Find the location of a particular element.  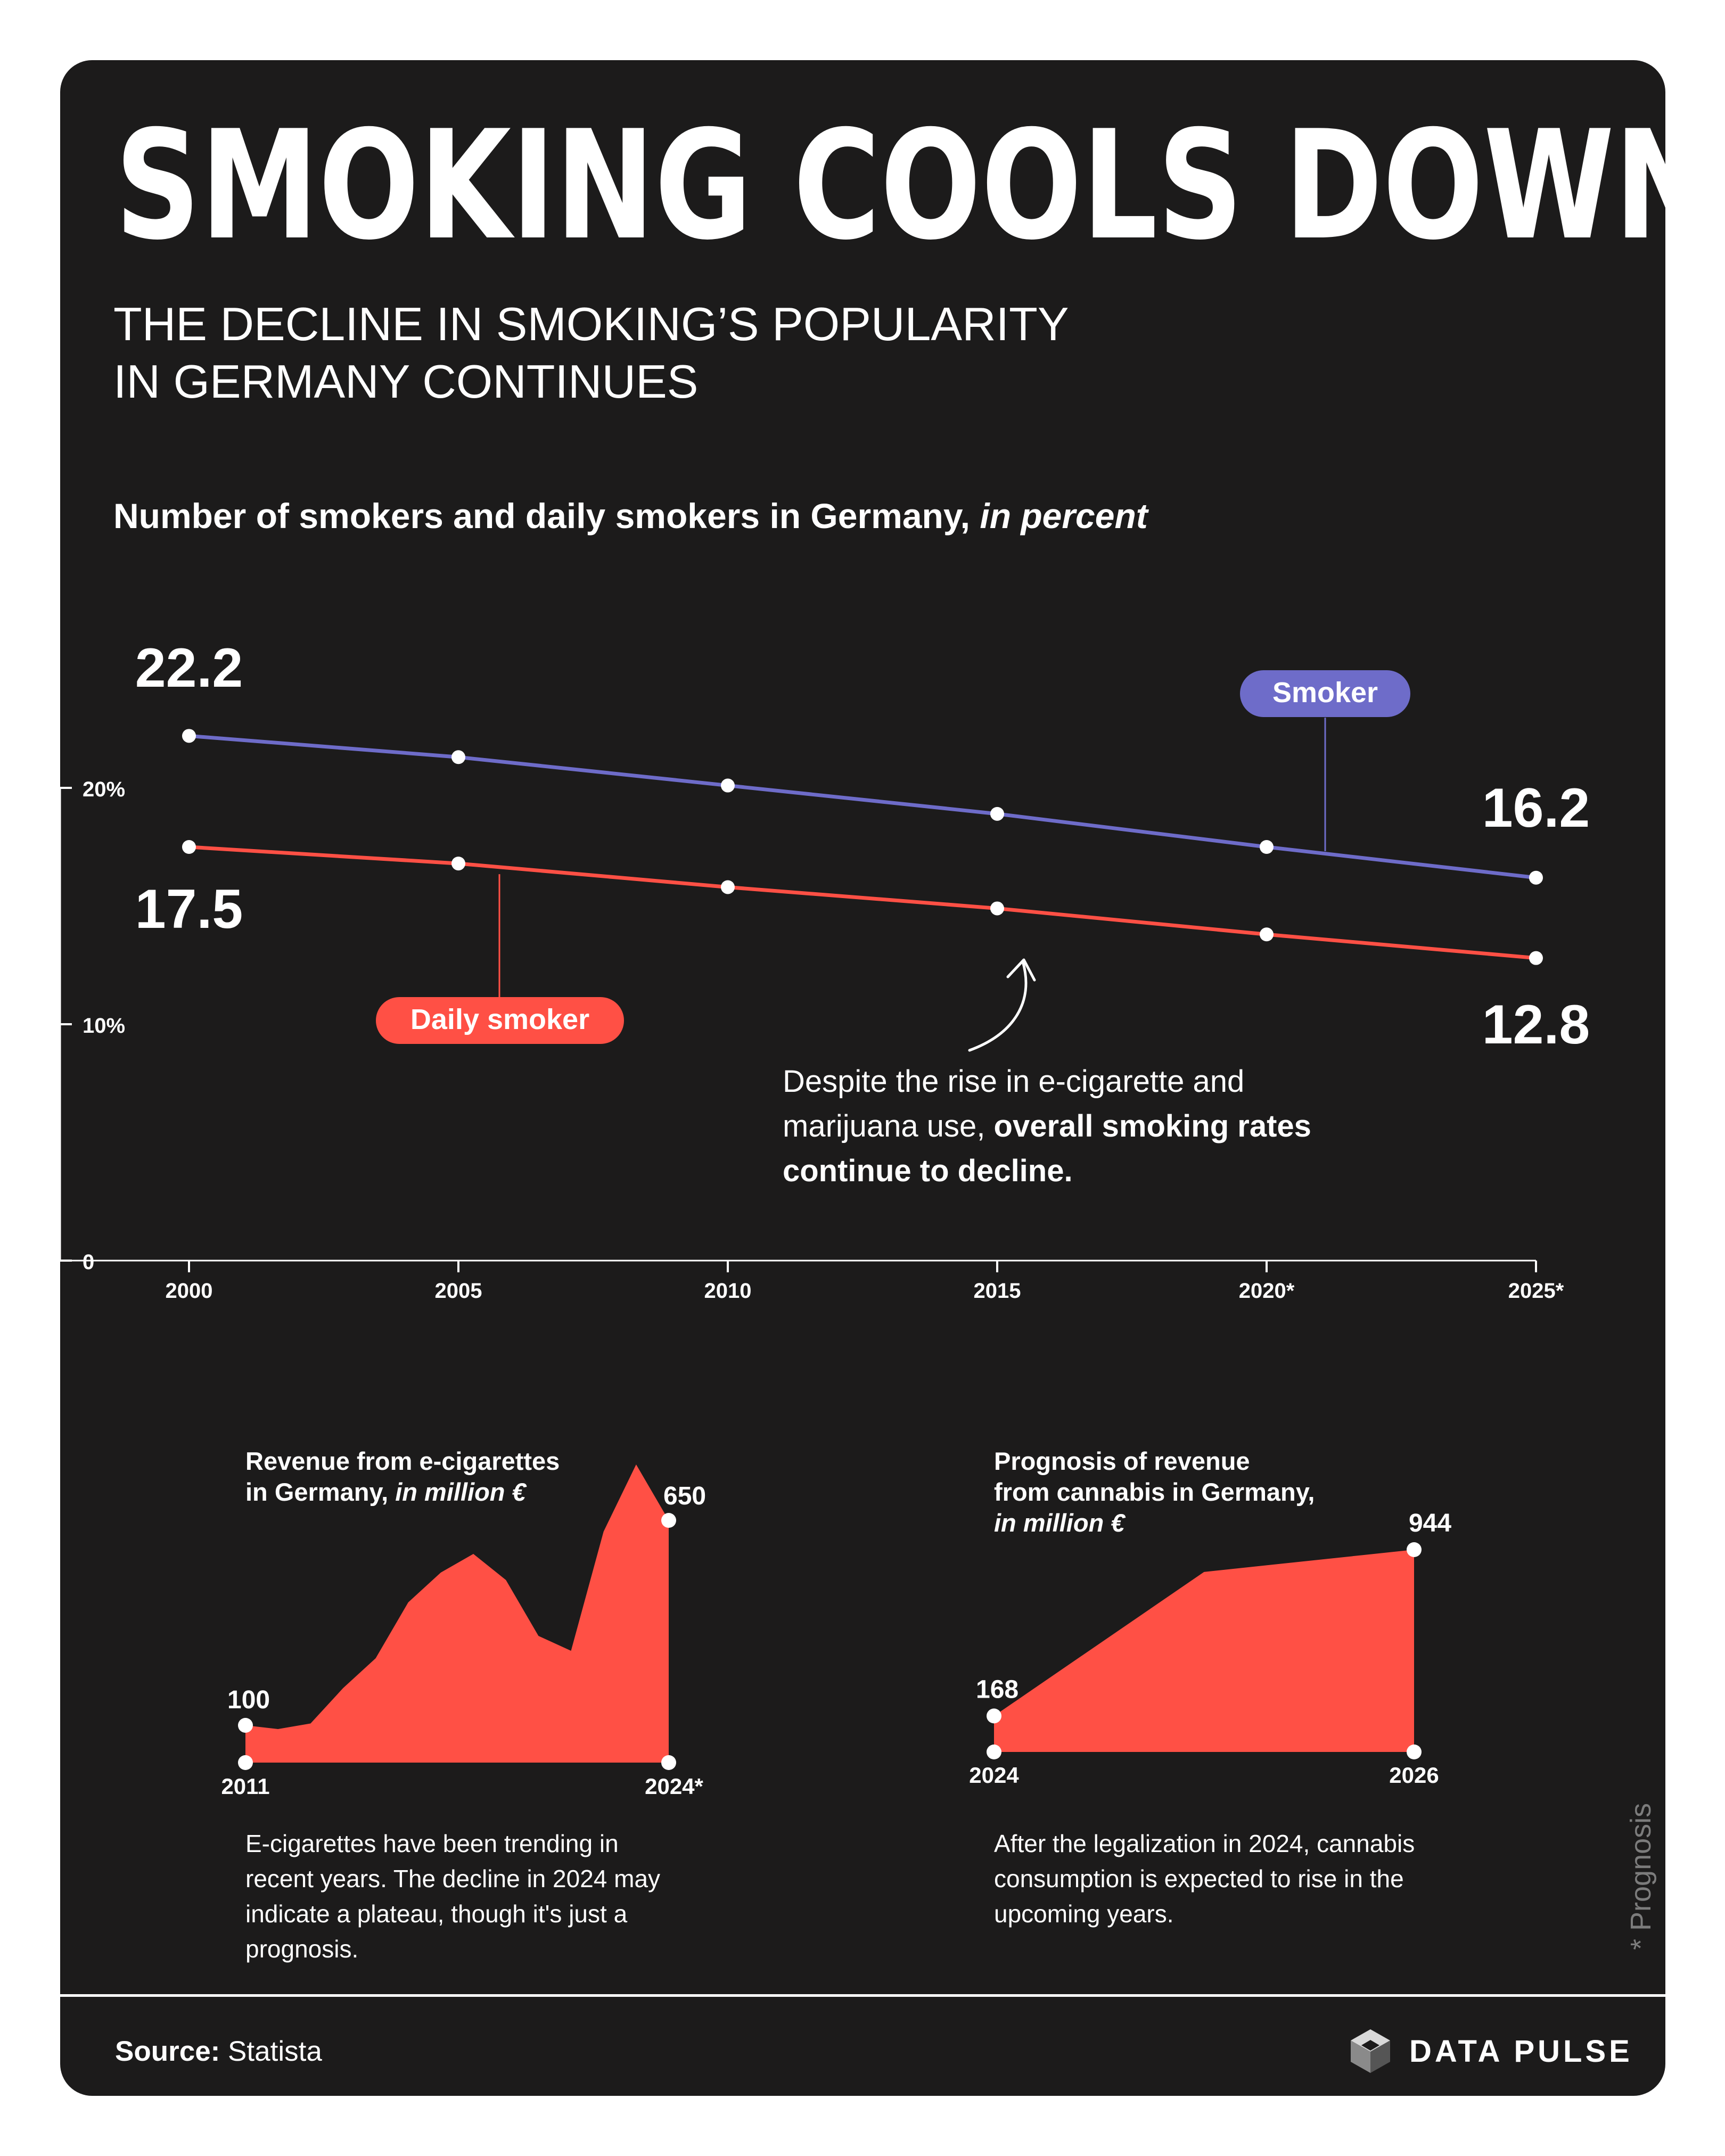

footer-divider is located at coordinates (862, 1995).